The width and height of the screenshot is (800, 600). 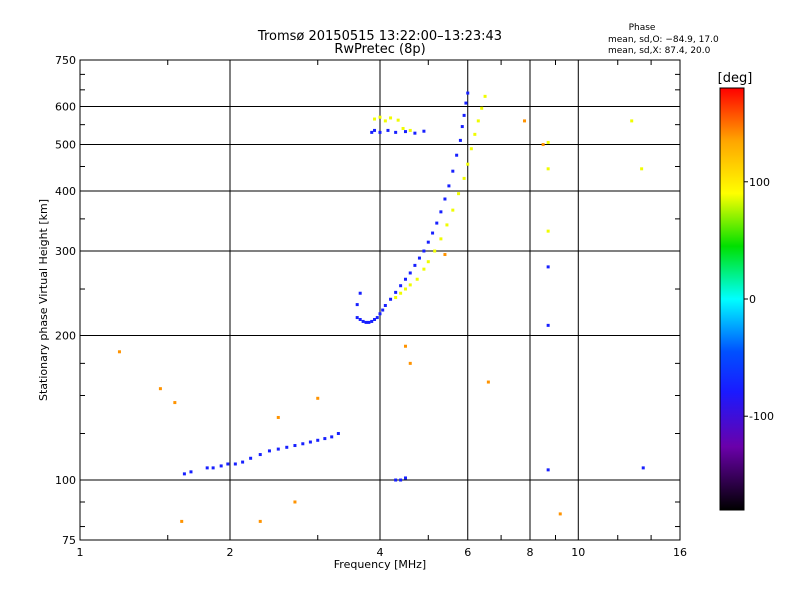 What do you see at coordinates (642, 28) in the screenshot?
I see `phase-box-title: Phase` at bounding box center [642, 28].